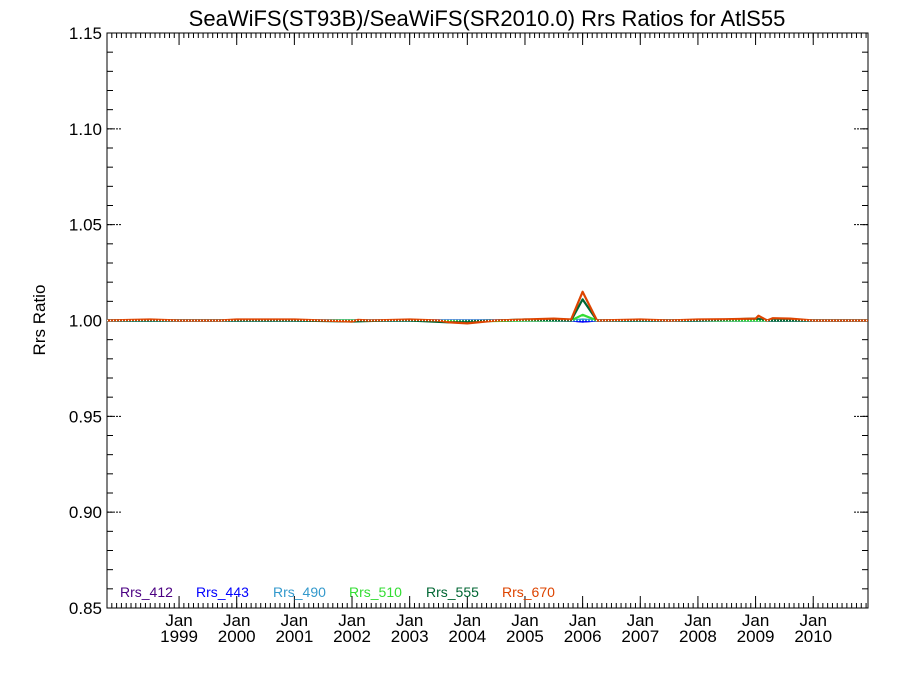 This screenshot has width=900, height=675. What do you see at coordinates (528, 592) in the screenshot?
I see `legend-entry: Rrs_670` at bounding box center [528, 592].